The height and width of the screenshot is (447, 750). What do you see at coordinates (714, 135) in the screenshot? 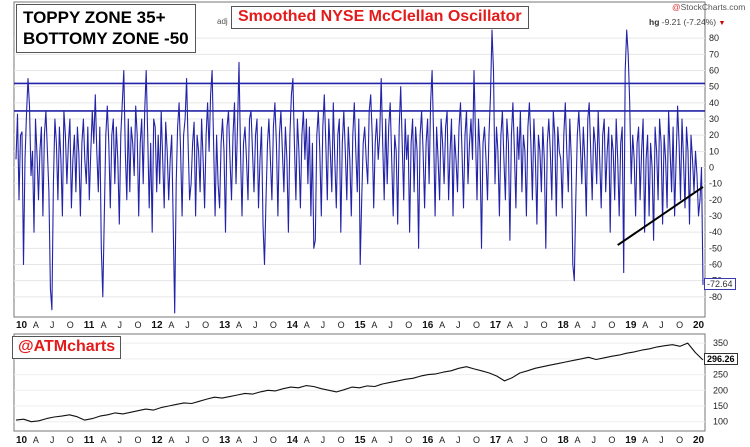
I see `osc-y-tick-label: 20` at bounding box center [714, 135].